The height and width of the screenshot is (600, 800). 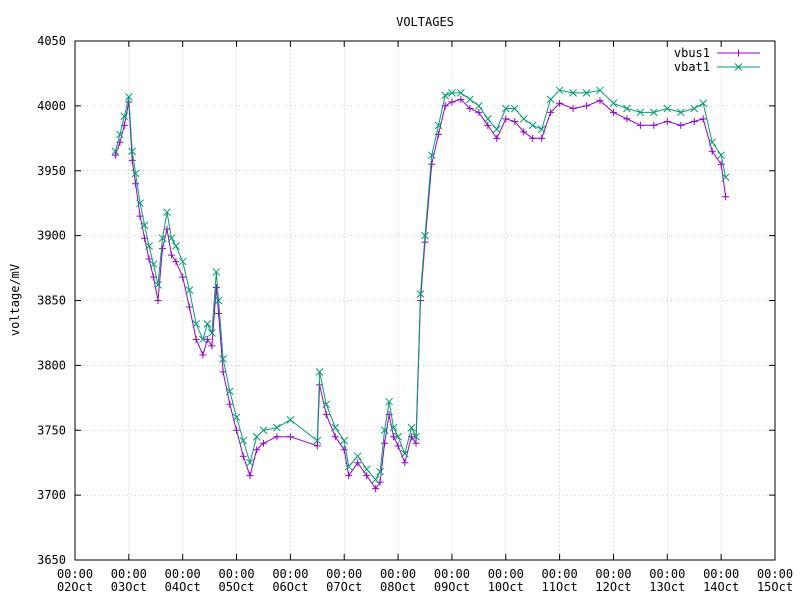 What do you see at coordinates (51, 495) in the screenshot?
I see `y-tick-label: 3700` at bounding box center [51, 495].